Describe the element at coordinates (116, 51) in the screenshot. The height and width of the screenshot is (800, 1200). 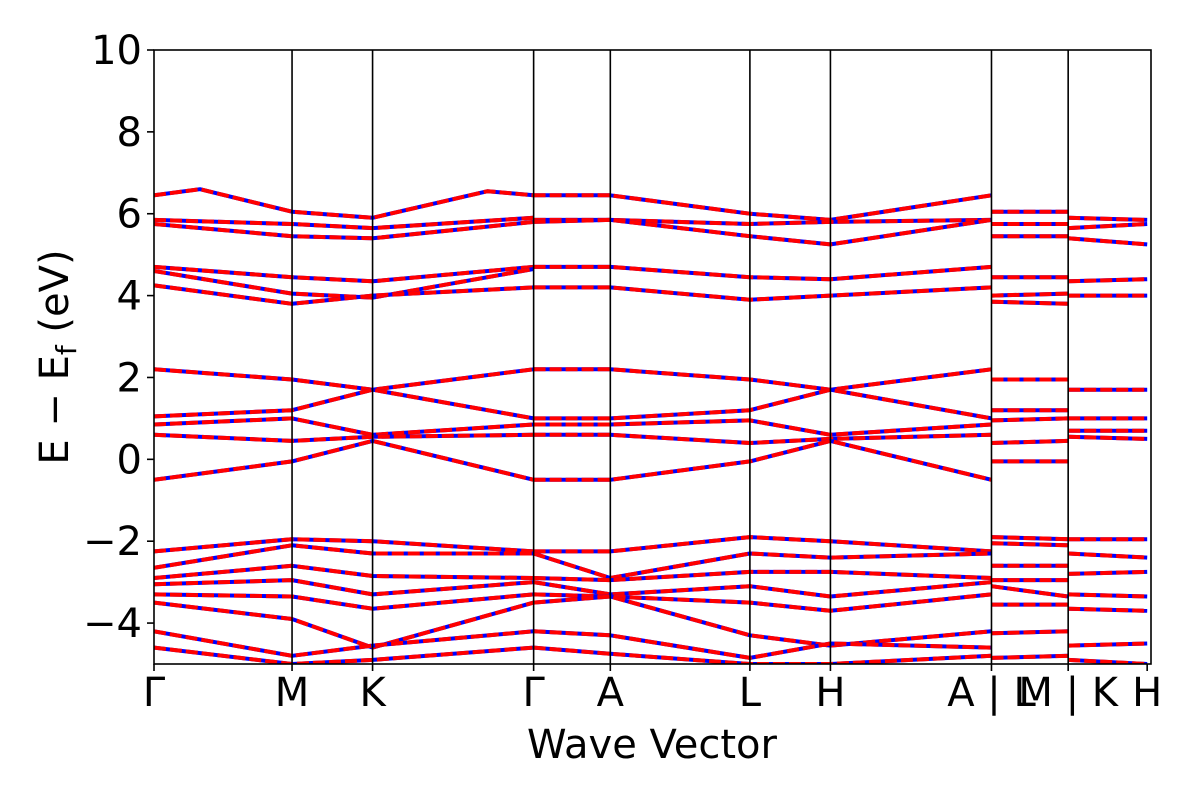
I see `y-tick-label-7: 10` at that location.